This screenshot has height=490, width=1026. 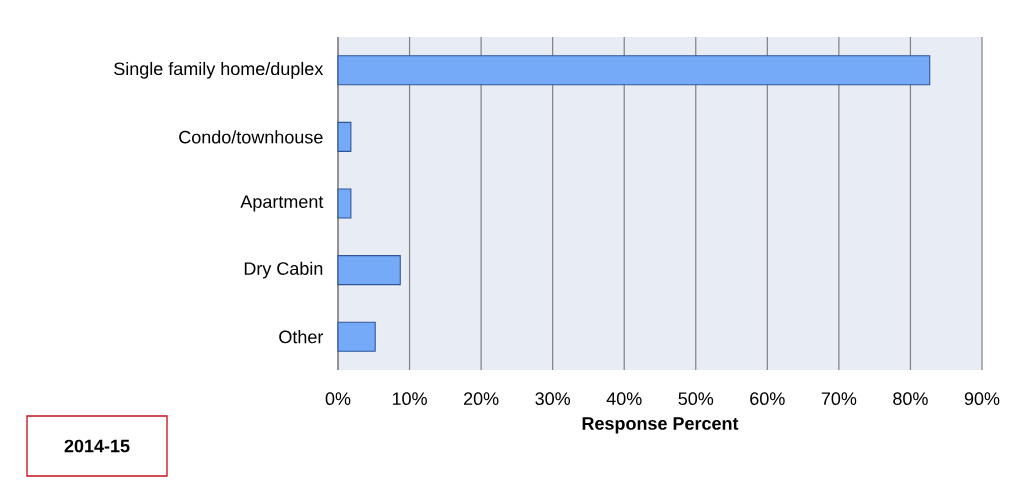 I want to click on x-tick-label: 70%, so click(x=839, y=398).